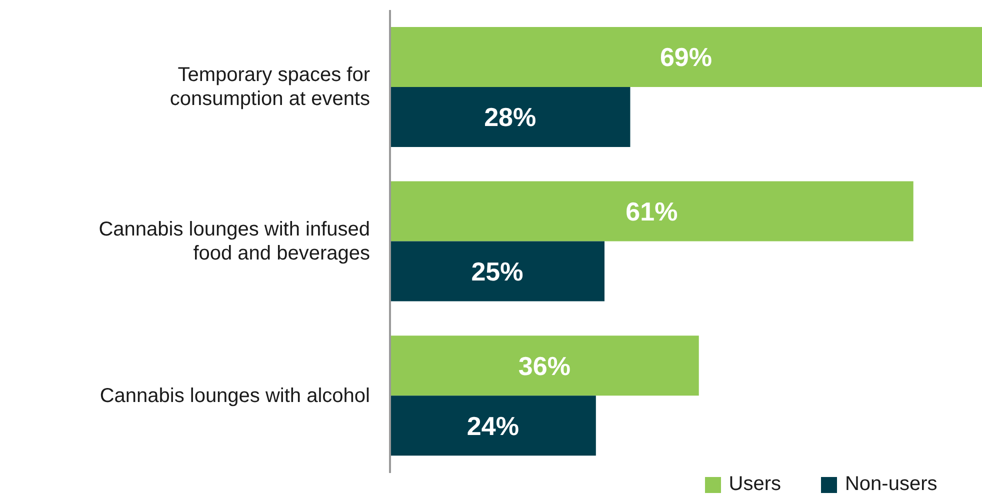  I want to click on data-label: 25%, so click(497, 271).